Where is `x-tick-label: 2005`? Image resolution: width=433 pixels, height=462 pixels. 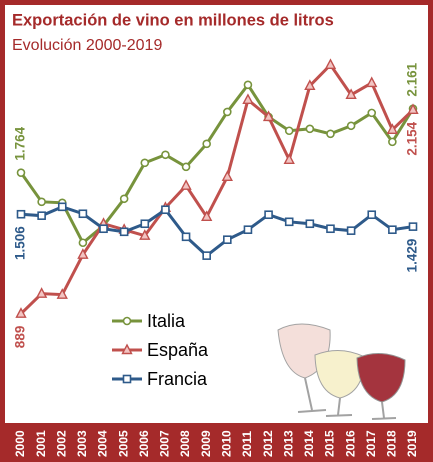 x-tick-label: 2005 is located at coordinates (123, 443).